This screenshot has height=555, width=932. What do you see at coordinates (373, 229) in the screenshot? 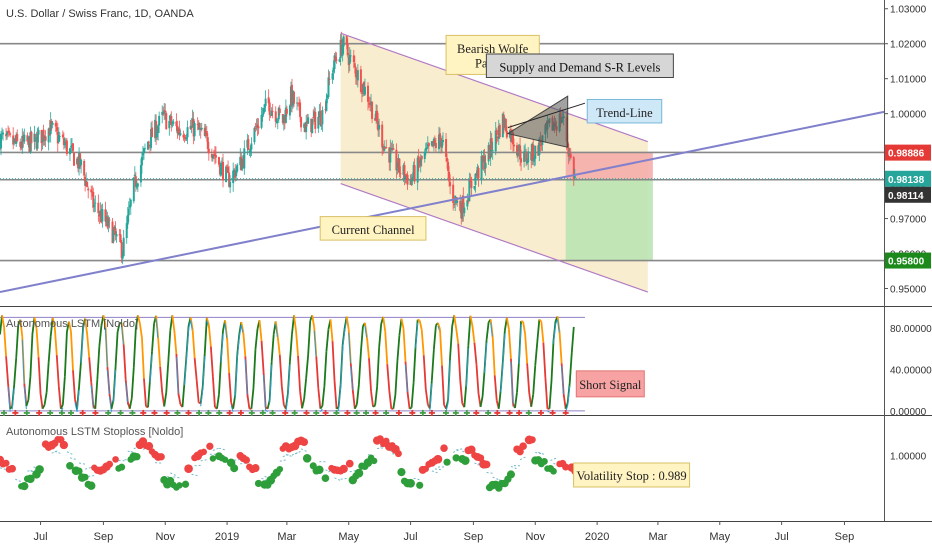
I see `annotation-3: Current Channel` at bounding box center [373, 229].